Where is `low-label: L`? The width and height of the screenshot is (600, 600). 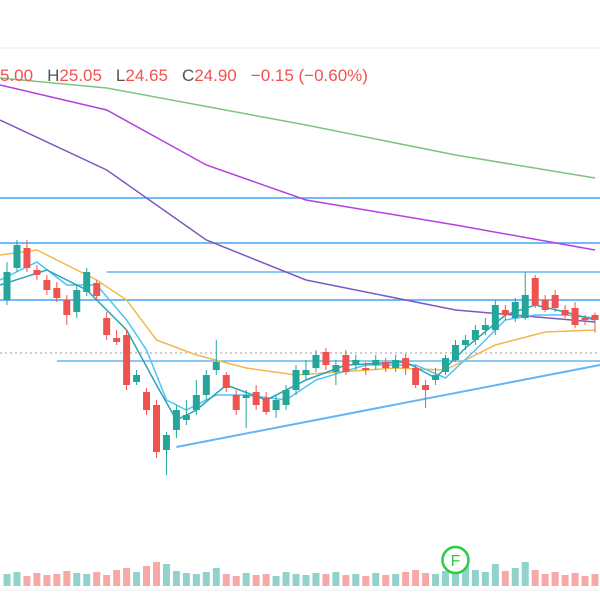
low-label: L is located at coordinates (120, 75).